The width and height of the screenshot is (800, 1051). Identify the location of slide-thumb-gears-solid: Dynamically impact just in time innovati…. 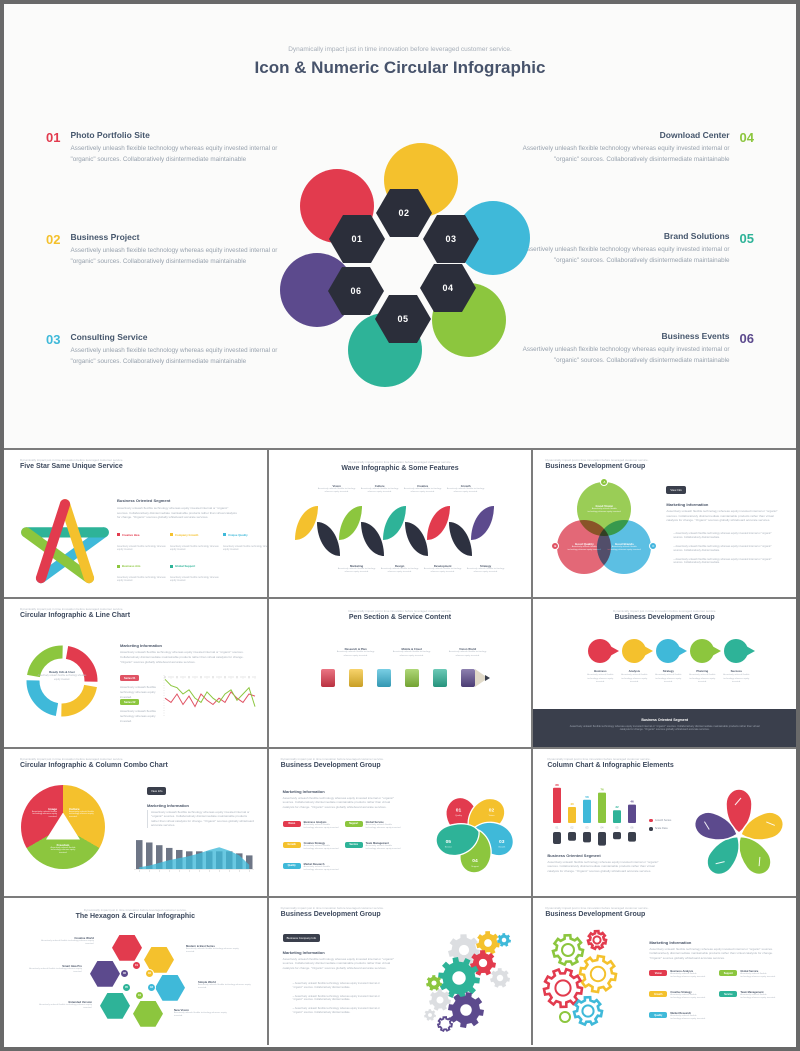
(400, 971).